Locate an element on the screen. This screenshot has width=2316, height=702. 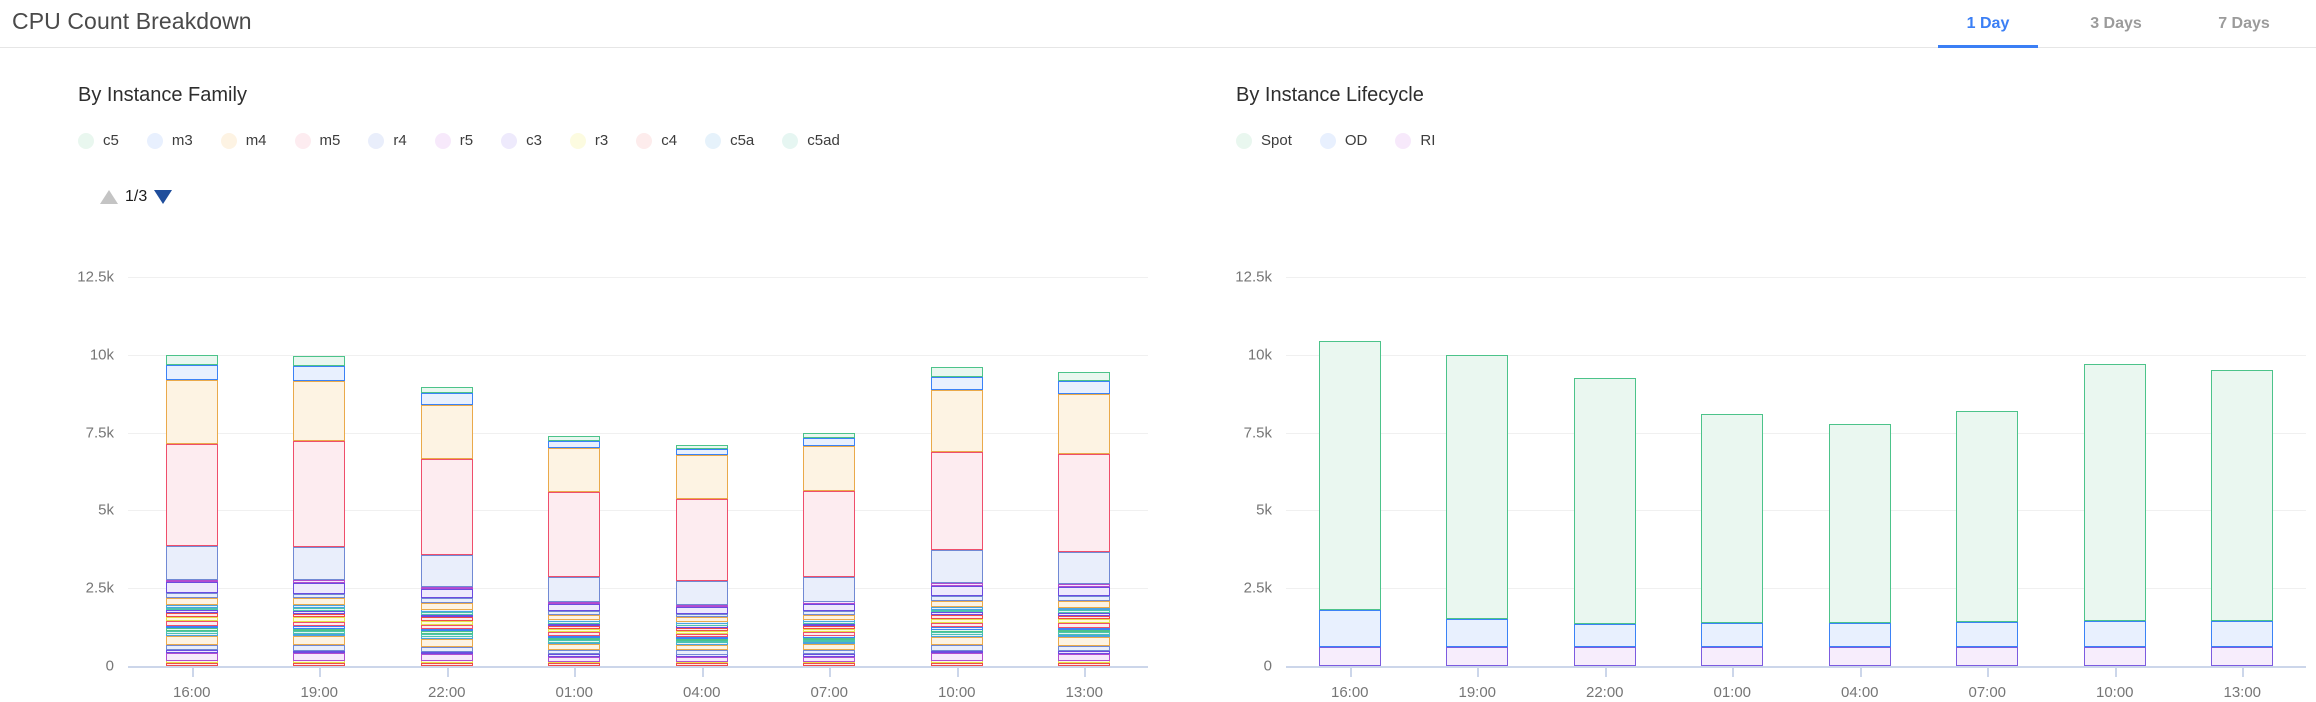
legend-item-m4: m4 is located at coordinates (243, 140).